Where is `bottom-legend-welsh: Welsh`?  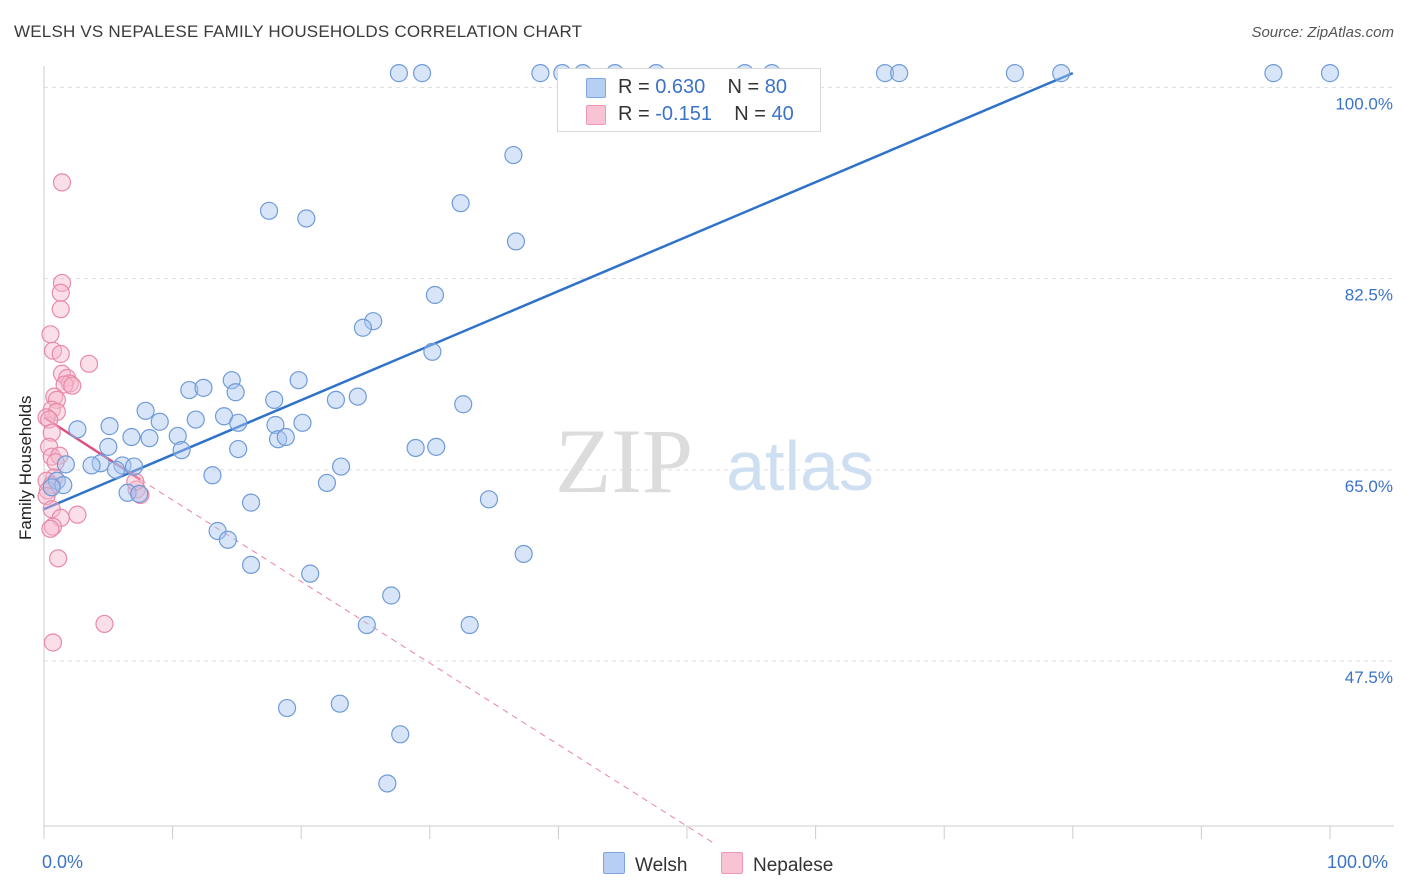
bottom-legend-welsh: Welsh is located at coordinates (645, 864).